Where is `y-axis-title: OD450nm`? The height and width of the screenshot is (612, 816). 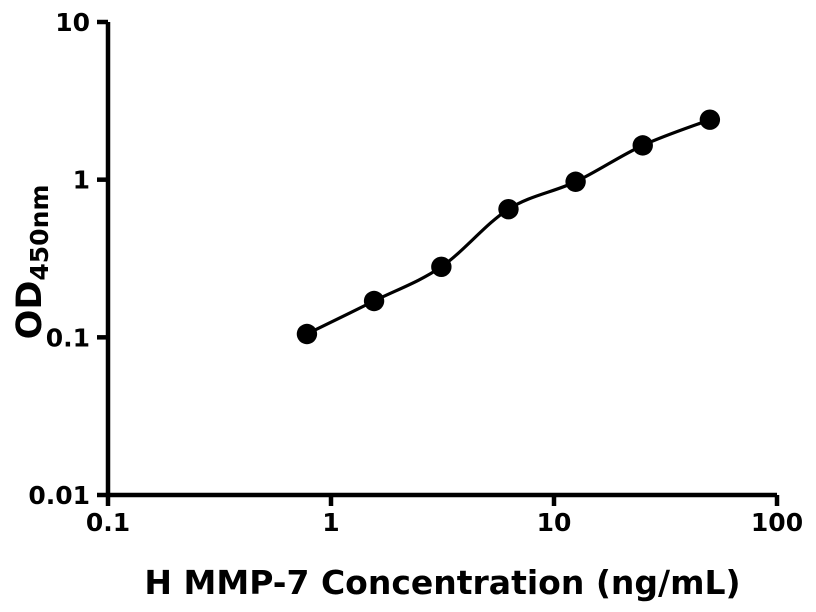
y-axis-title: OD450nm is located at coordinates (32, 262).